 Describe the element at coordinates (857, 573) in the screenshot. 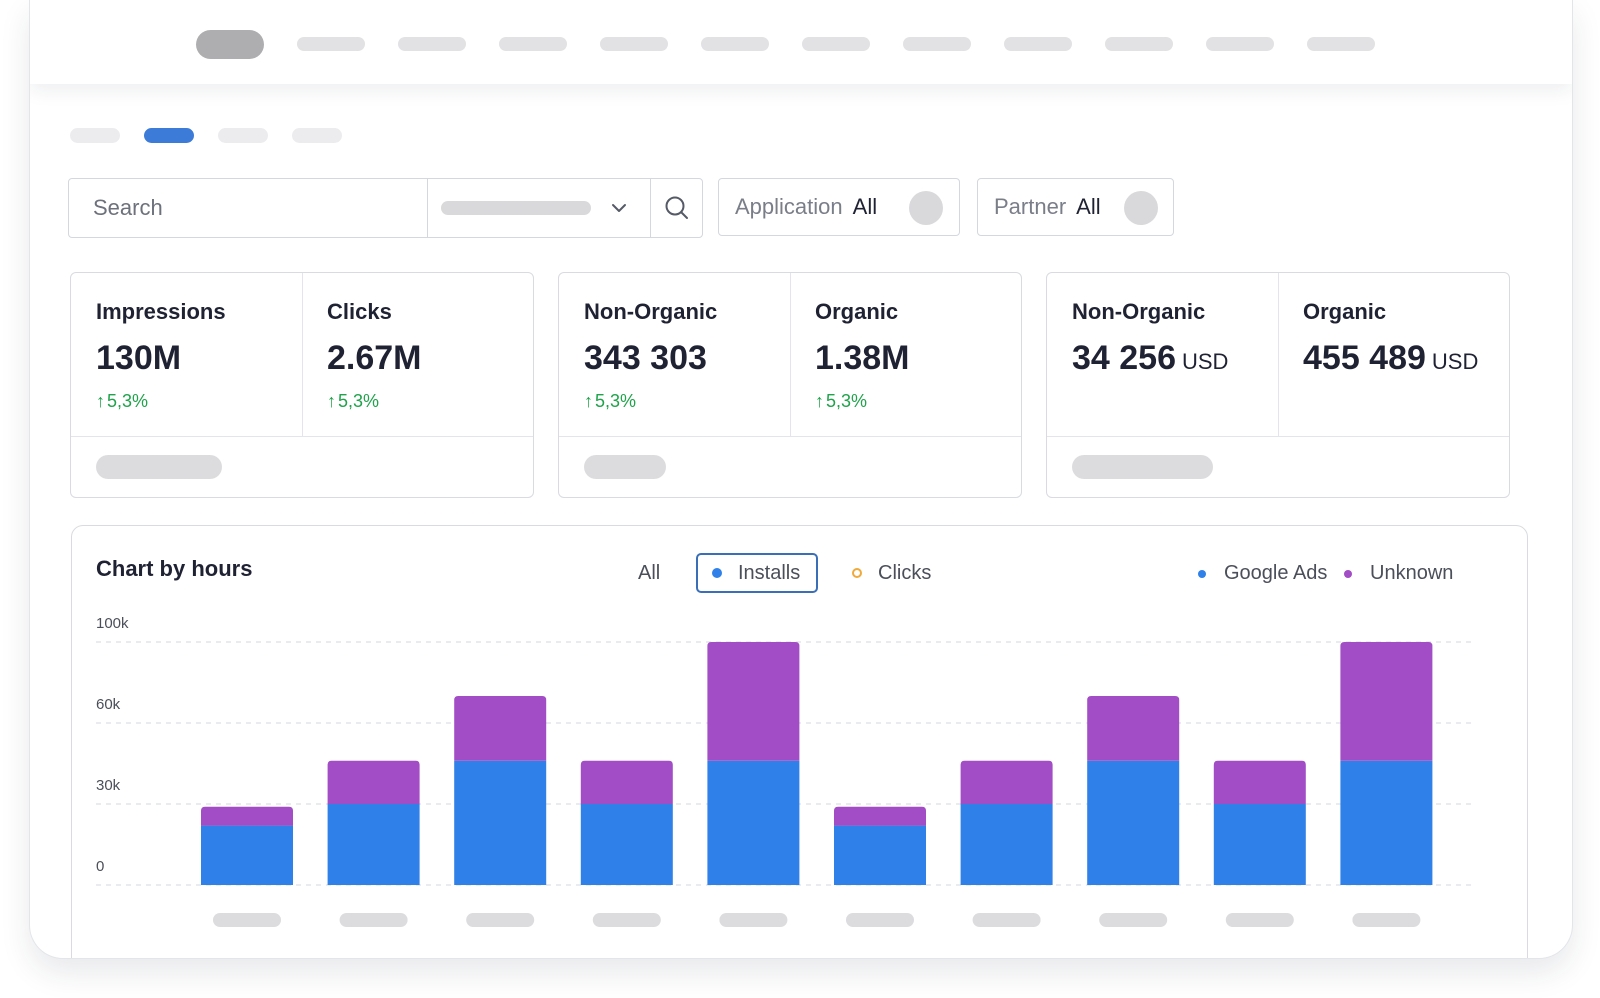

I see `clicks-dot-icon` at that location.